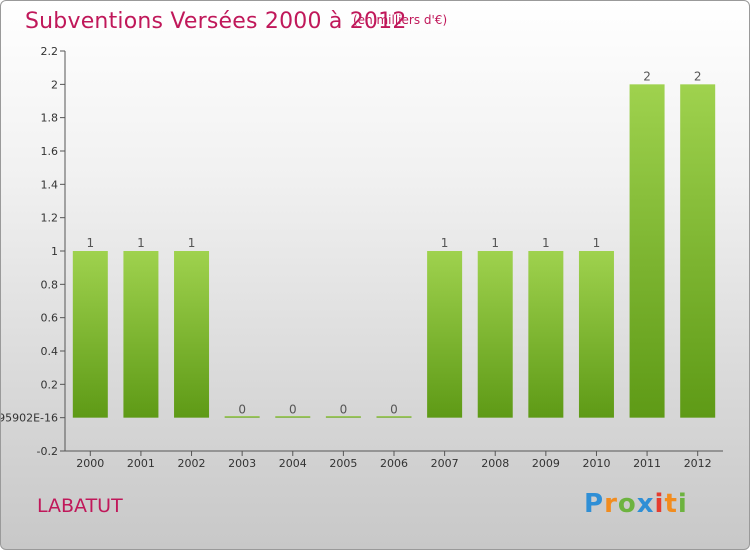  I want to click on chart-subtitle: (en milliers d'€), so click(400, 20).